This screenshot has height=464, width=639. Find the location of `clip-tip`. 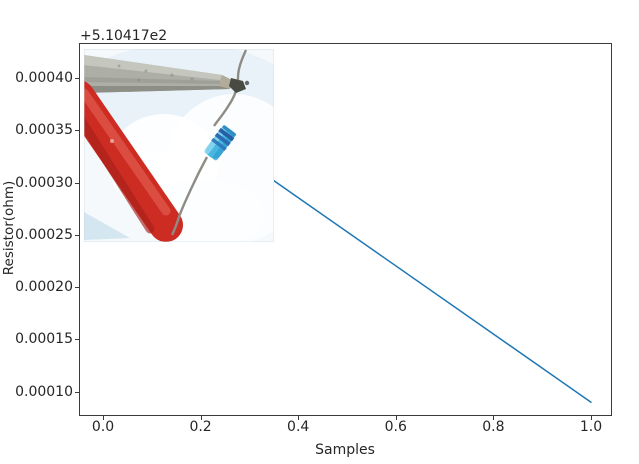

clip-tip is located at coordinates (239, 85).